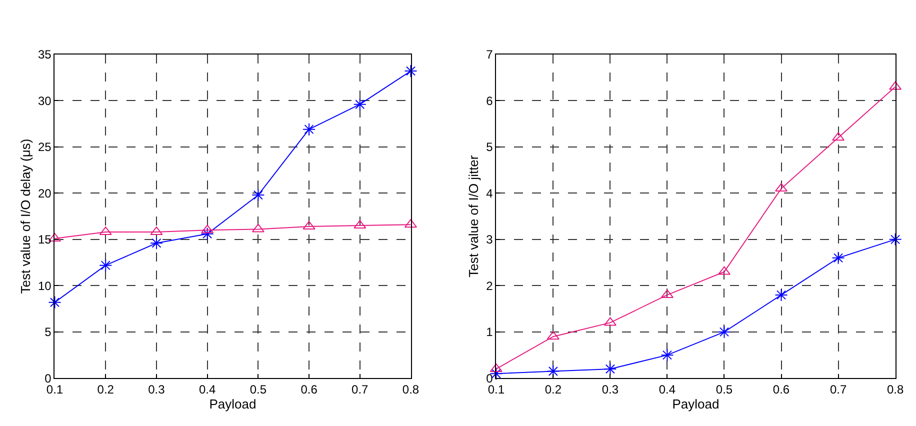 Image resolution: width=916 pixels, height=426 pixels. I want to click on y-tick-label: 25, so click(45, 147).